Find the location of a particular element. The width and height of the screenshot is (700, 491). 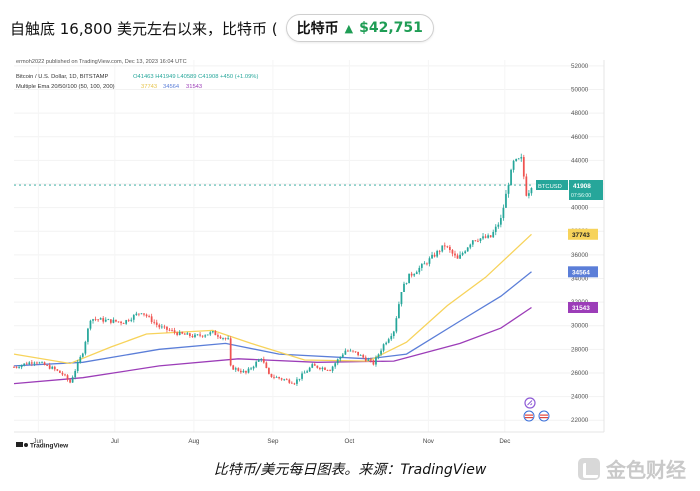

y-tick-label: 36000 is located at coordinates (580, 255).